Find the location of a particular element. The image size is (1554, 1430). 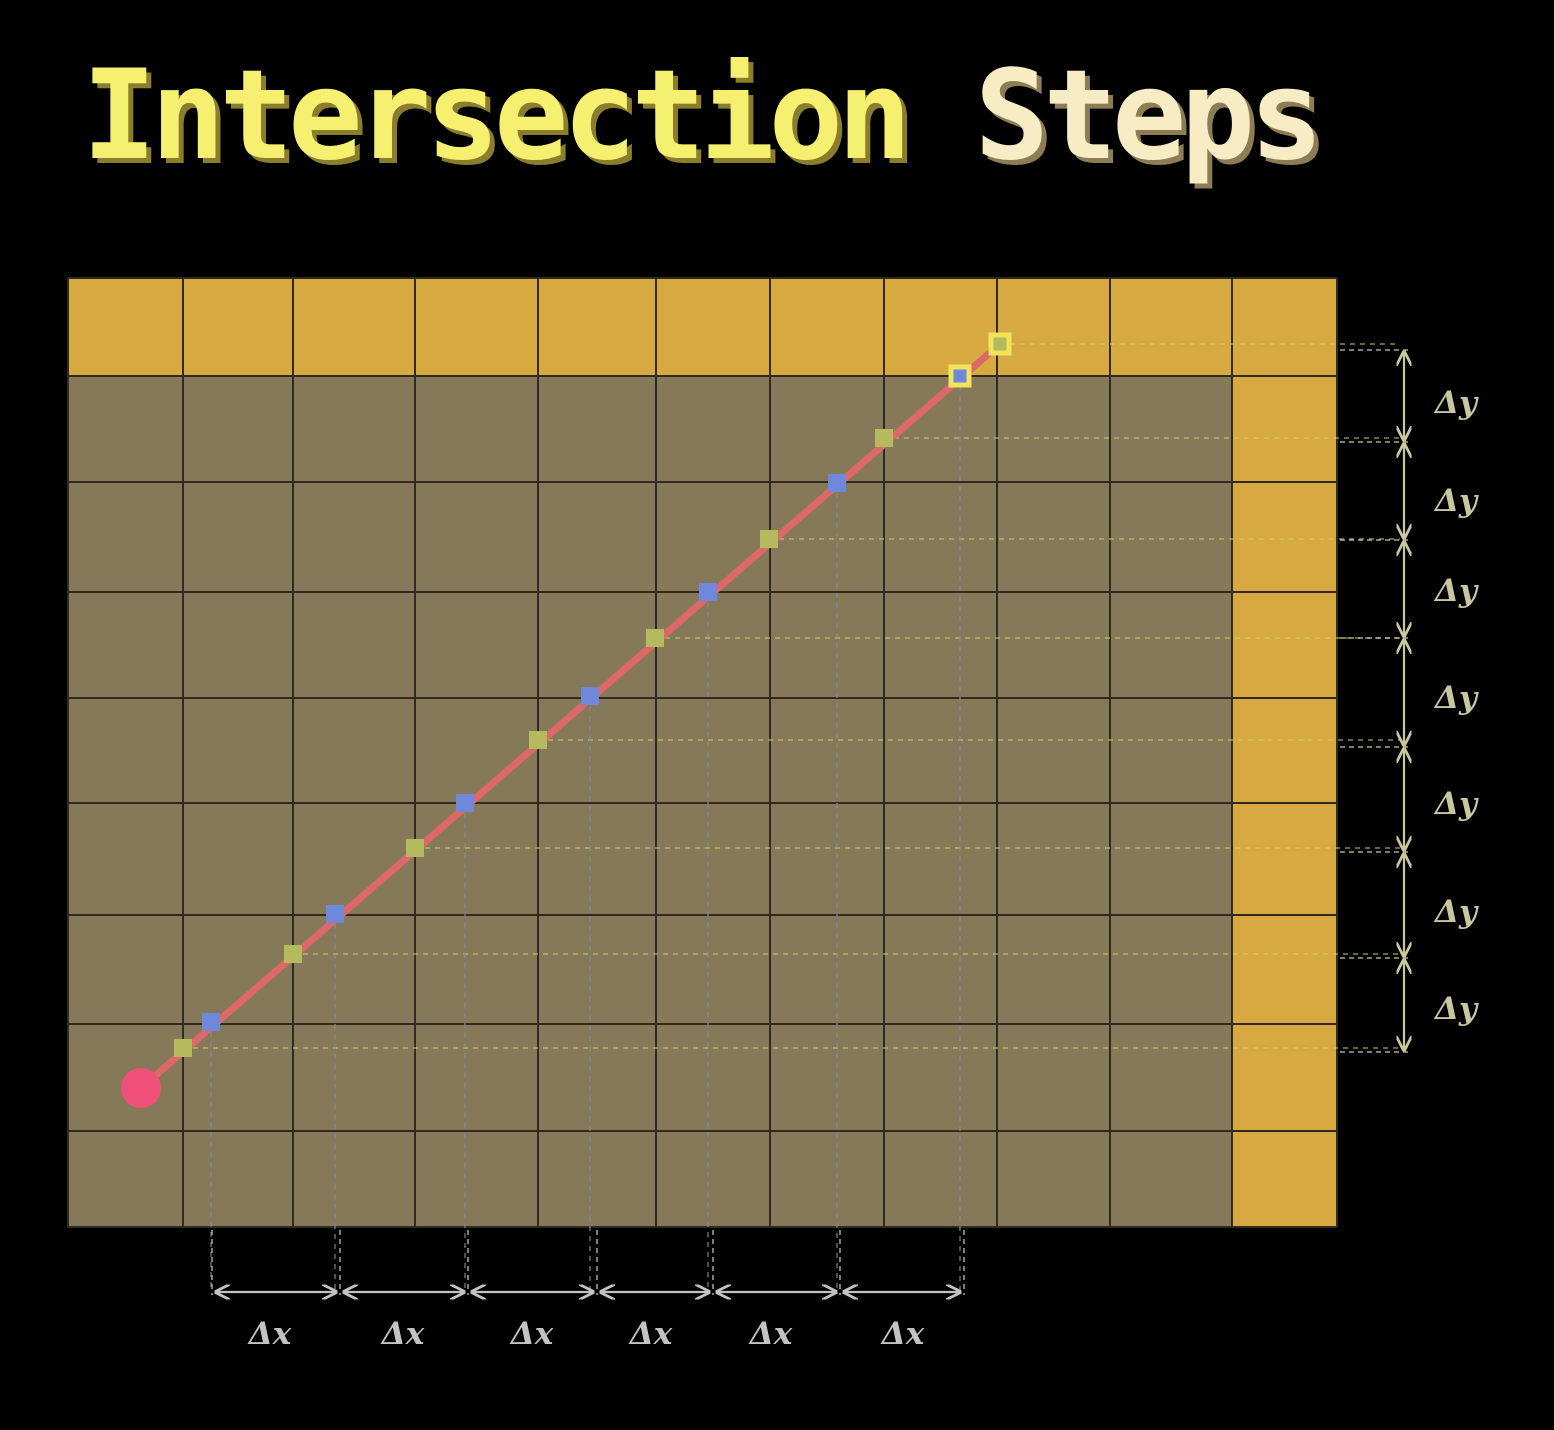

delta-y-dimensions: Δy Δy Δy Δy Δy Δy Δy is located at coordinates (1409, 701).